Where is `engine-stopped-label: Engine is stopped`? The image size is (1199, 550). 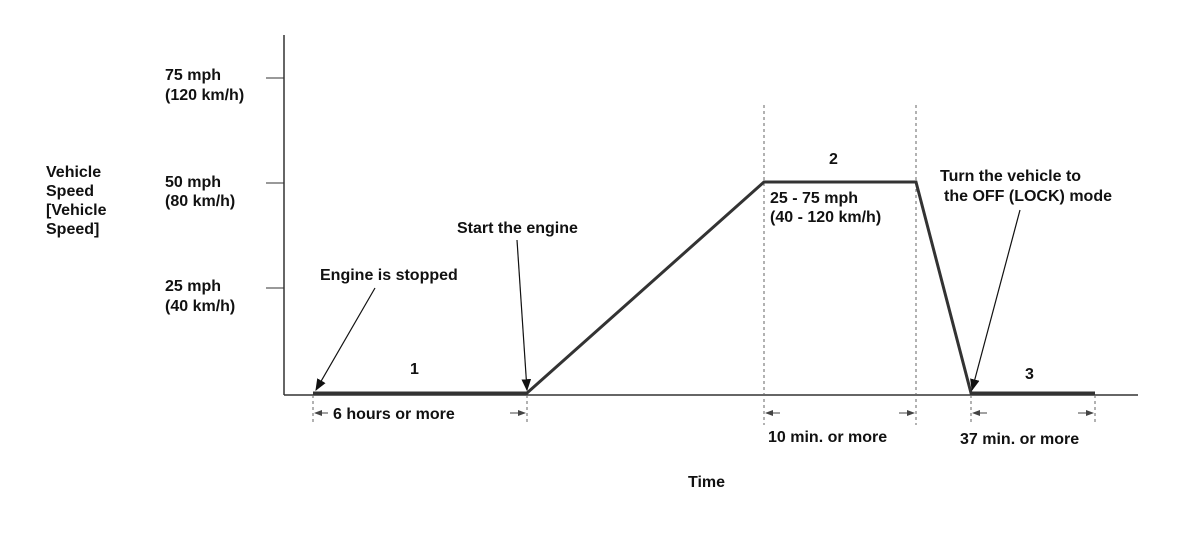
engine-stopped-label: Engine is stopped is located at coordinates (389, 275).